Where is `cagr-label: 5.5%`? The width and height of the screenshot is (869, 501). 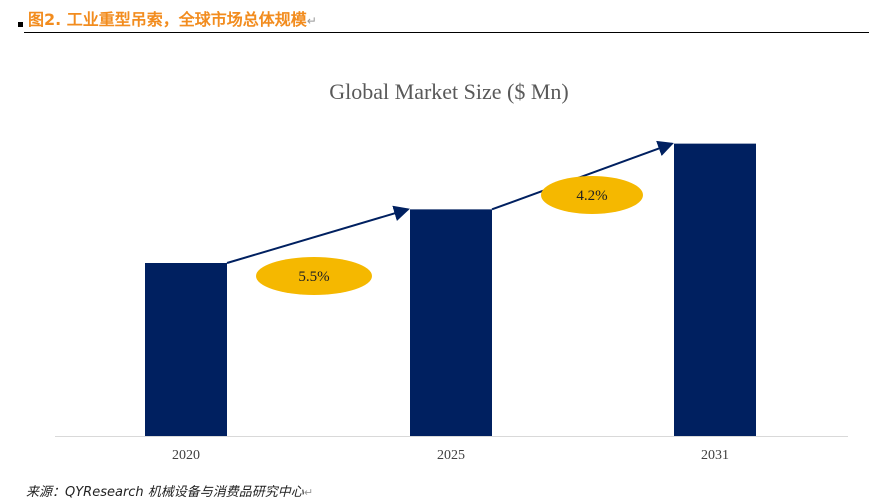 cagr-label: 5.5% is located at coordinates (313, 277).